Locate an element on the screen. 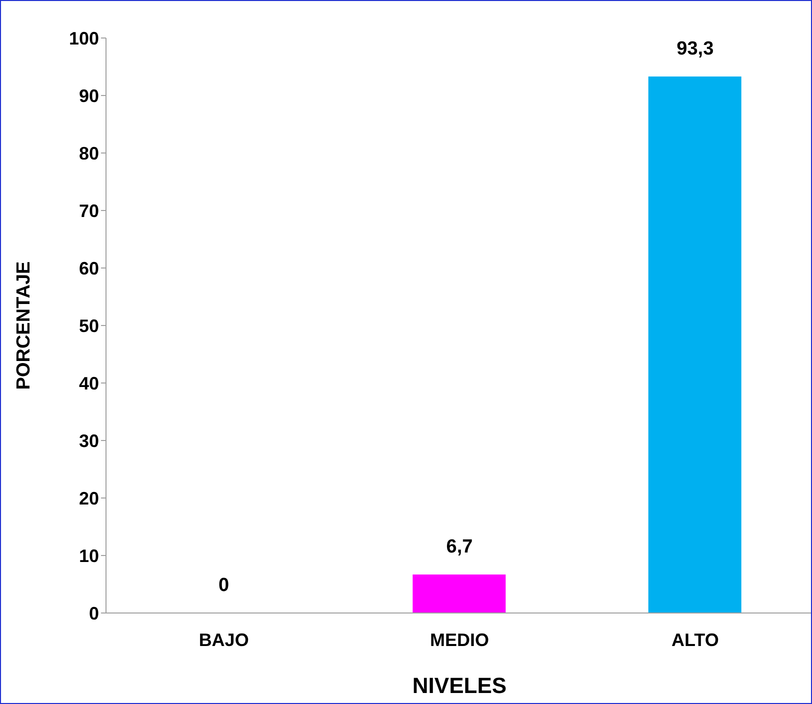 This screenshot has width=812, height=704. x-axis-title: NIVELES is located at coordinates (459, 685).